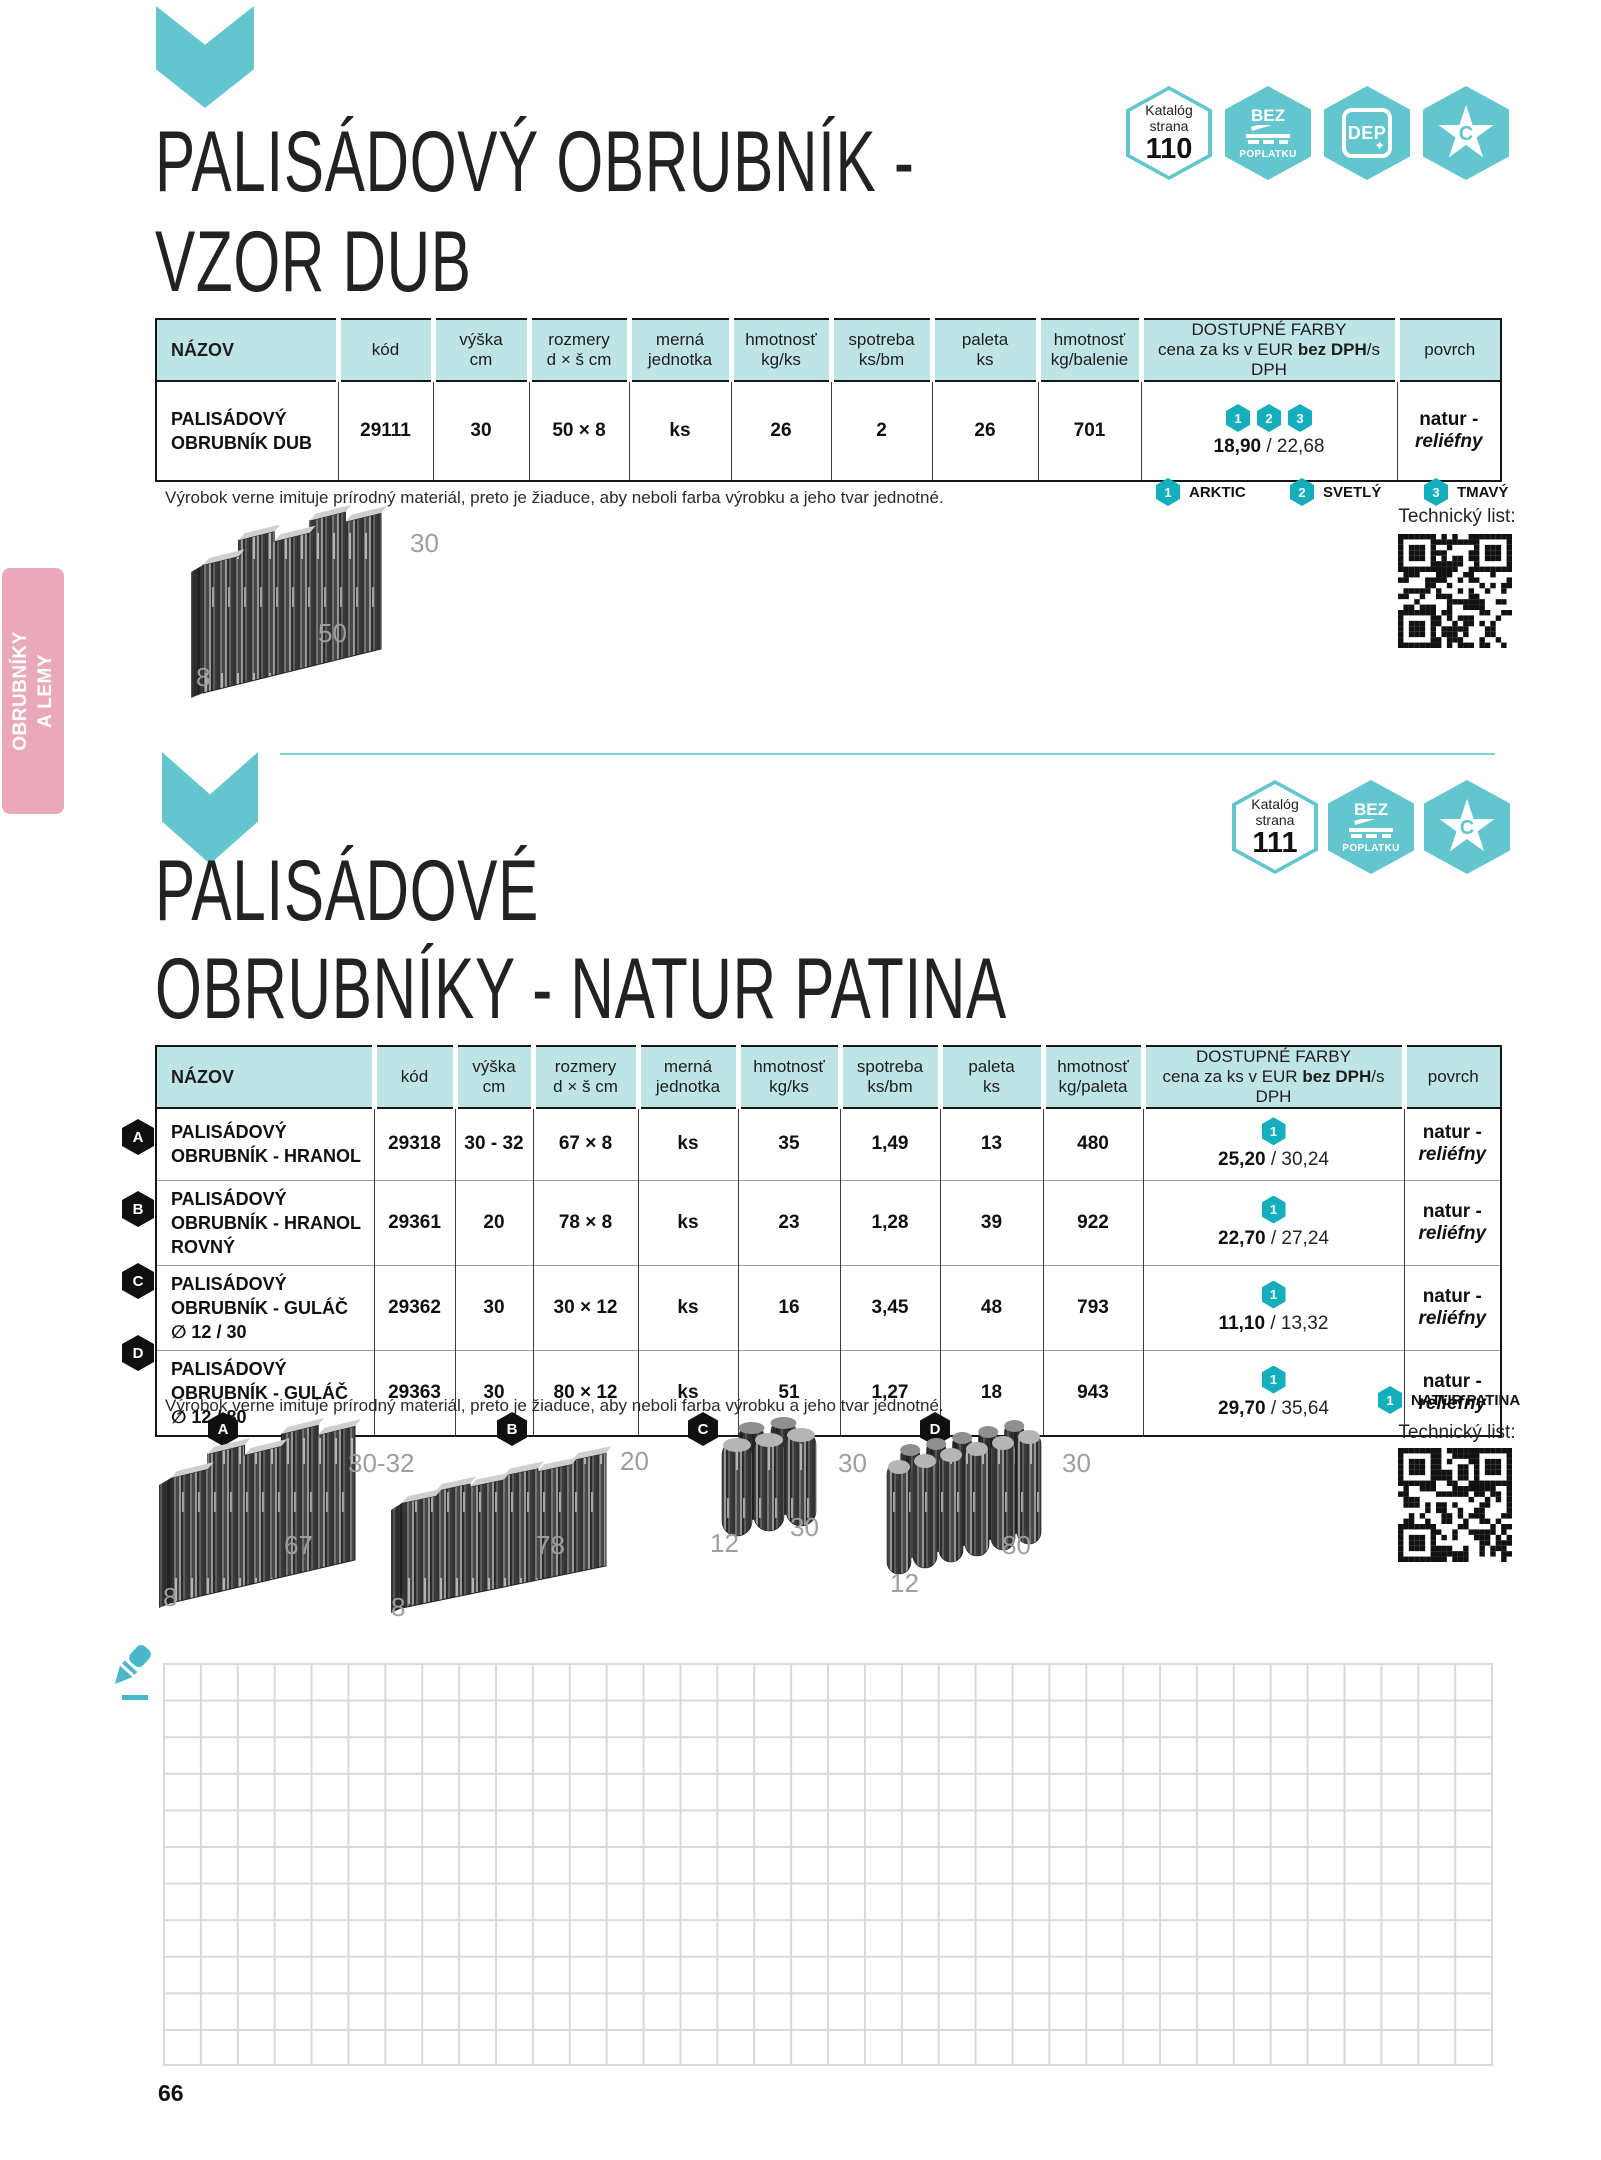  I want to click on techlist-label-2: Technický list:, so click(1457, 1432).